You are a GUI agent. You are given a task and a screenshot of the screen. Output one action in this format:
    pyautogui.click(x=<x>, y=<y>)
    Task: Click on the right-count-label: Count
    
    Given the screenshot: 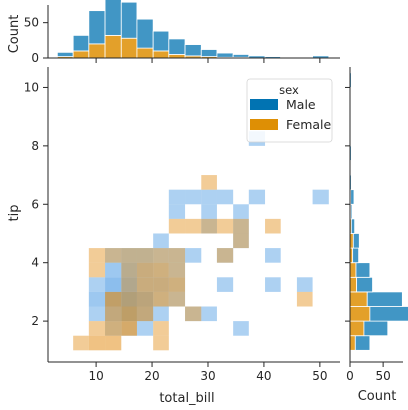 What is the action you would take?
    pyautogui.click(x=377, y=396)
    